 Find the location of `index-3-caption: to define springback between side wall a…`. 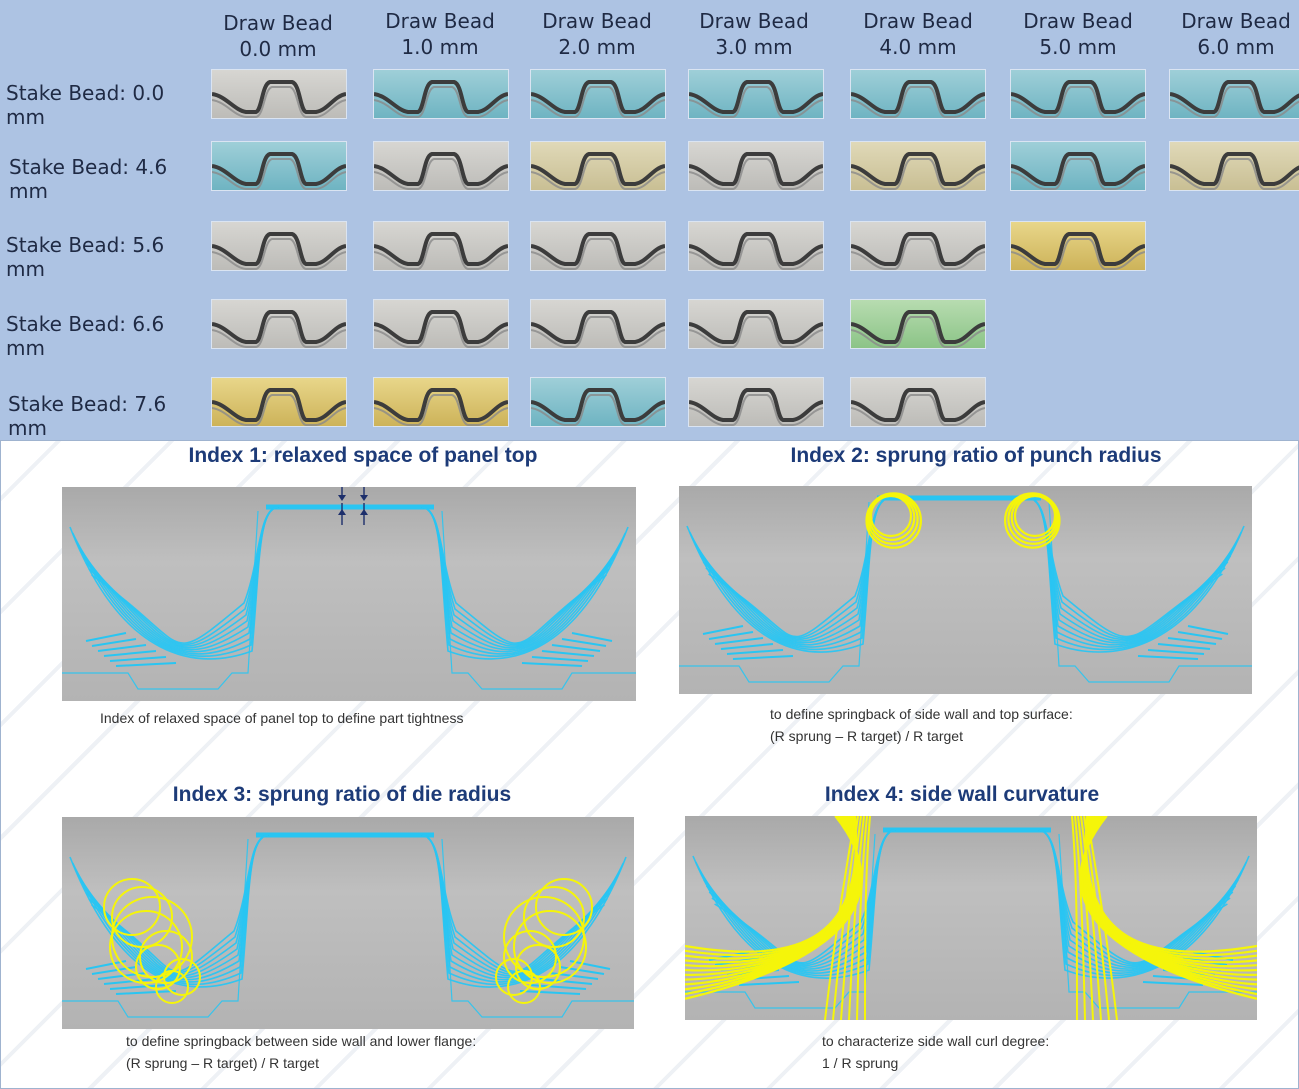

index-3-caption: to define springback between side wall a… is located at coordinates (301, 1041).